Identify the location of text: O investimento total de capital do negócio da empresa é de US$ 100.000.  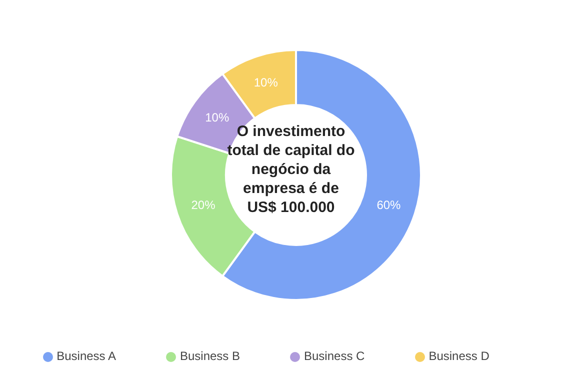
(291, 169).